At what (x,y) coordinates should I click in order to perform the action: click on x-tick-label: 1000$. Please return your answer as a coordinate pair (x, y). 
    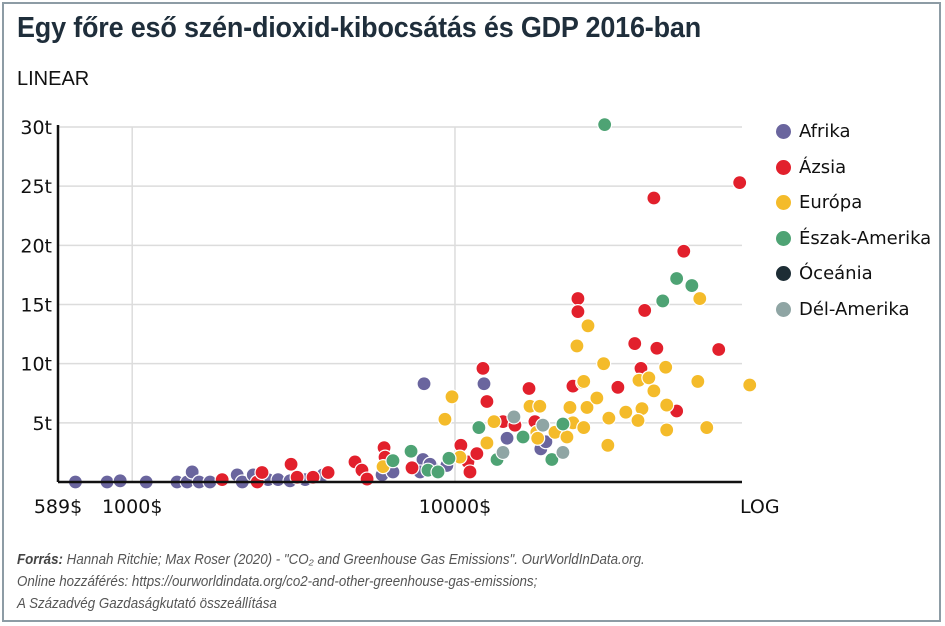
    Looking at the image, I should click on (132, 507).